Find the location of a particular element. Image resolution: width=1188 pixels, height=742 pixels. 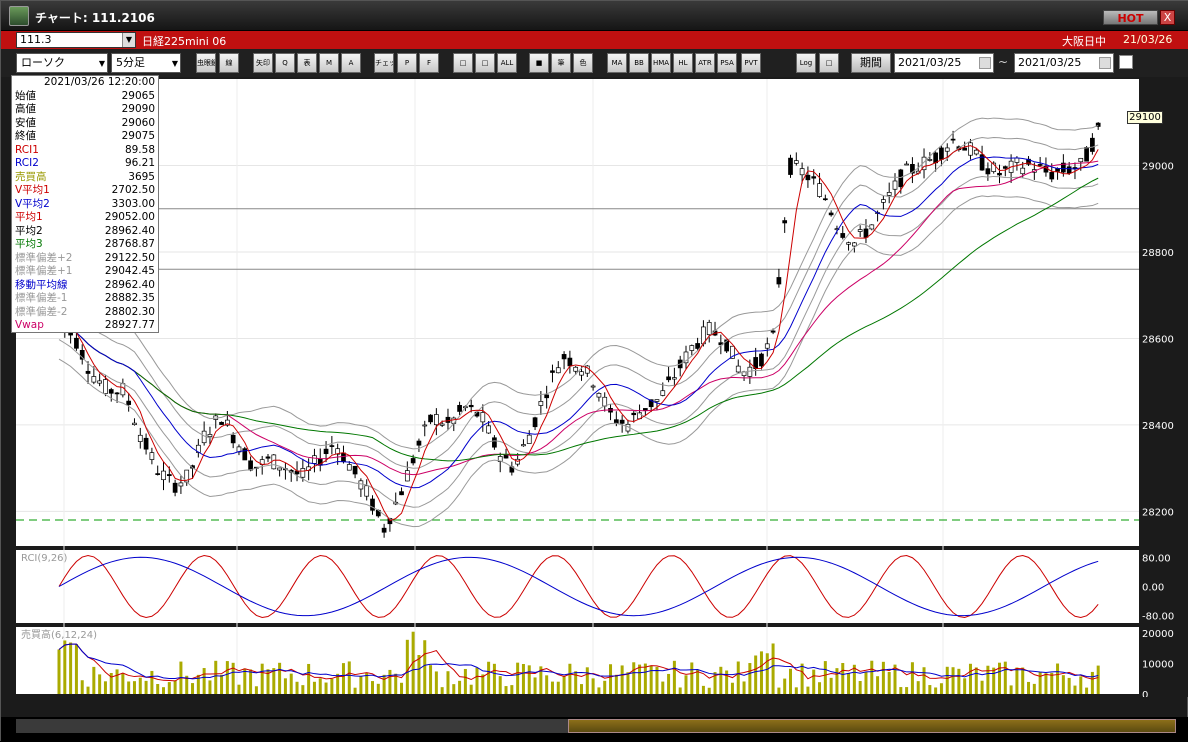

toolbar-button: ALL is located at coordinates (507, 63).